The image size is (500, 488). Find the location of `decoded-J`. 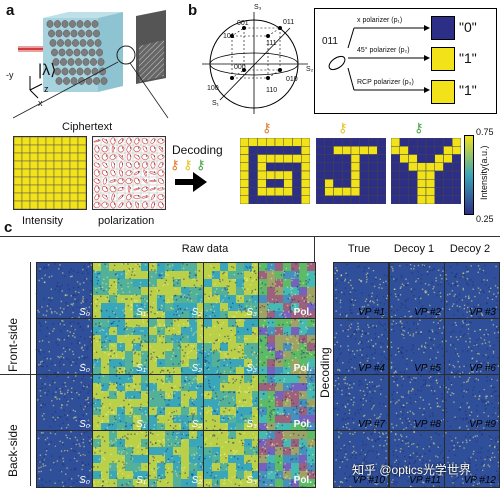

decoded-J is located at coordinates (351, 171).